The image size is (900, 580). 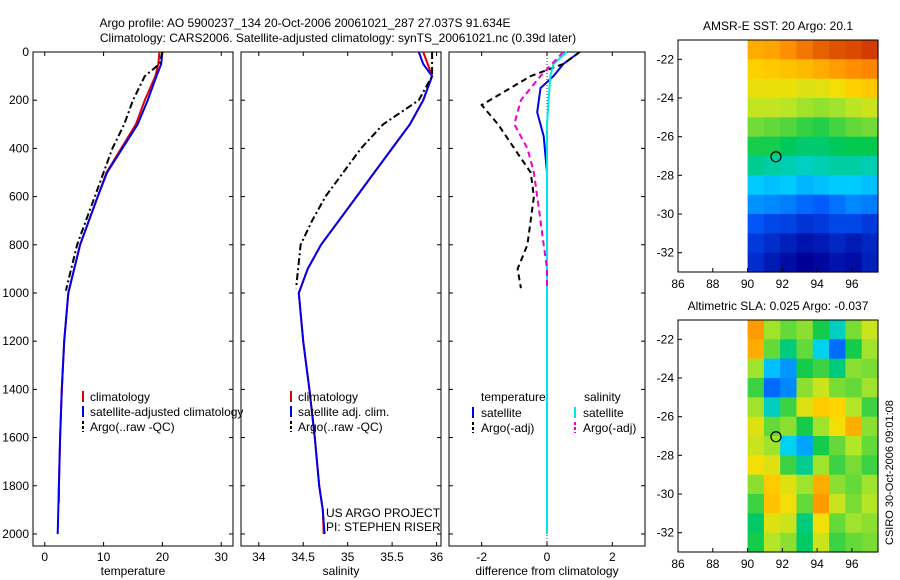 What do you see at coordinates (44, 557) in the screenshot?
I see `temperature-xtick-label: 0` at bounding box center [44, 557].